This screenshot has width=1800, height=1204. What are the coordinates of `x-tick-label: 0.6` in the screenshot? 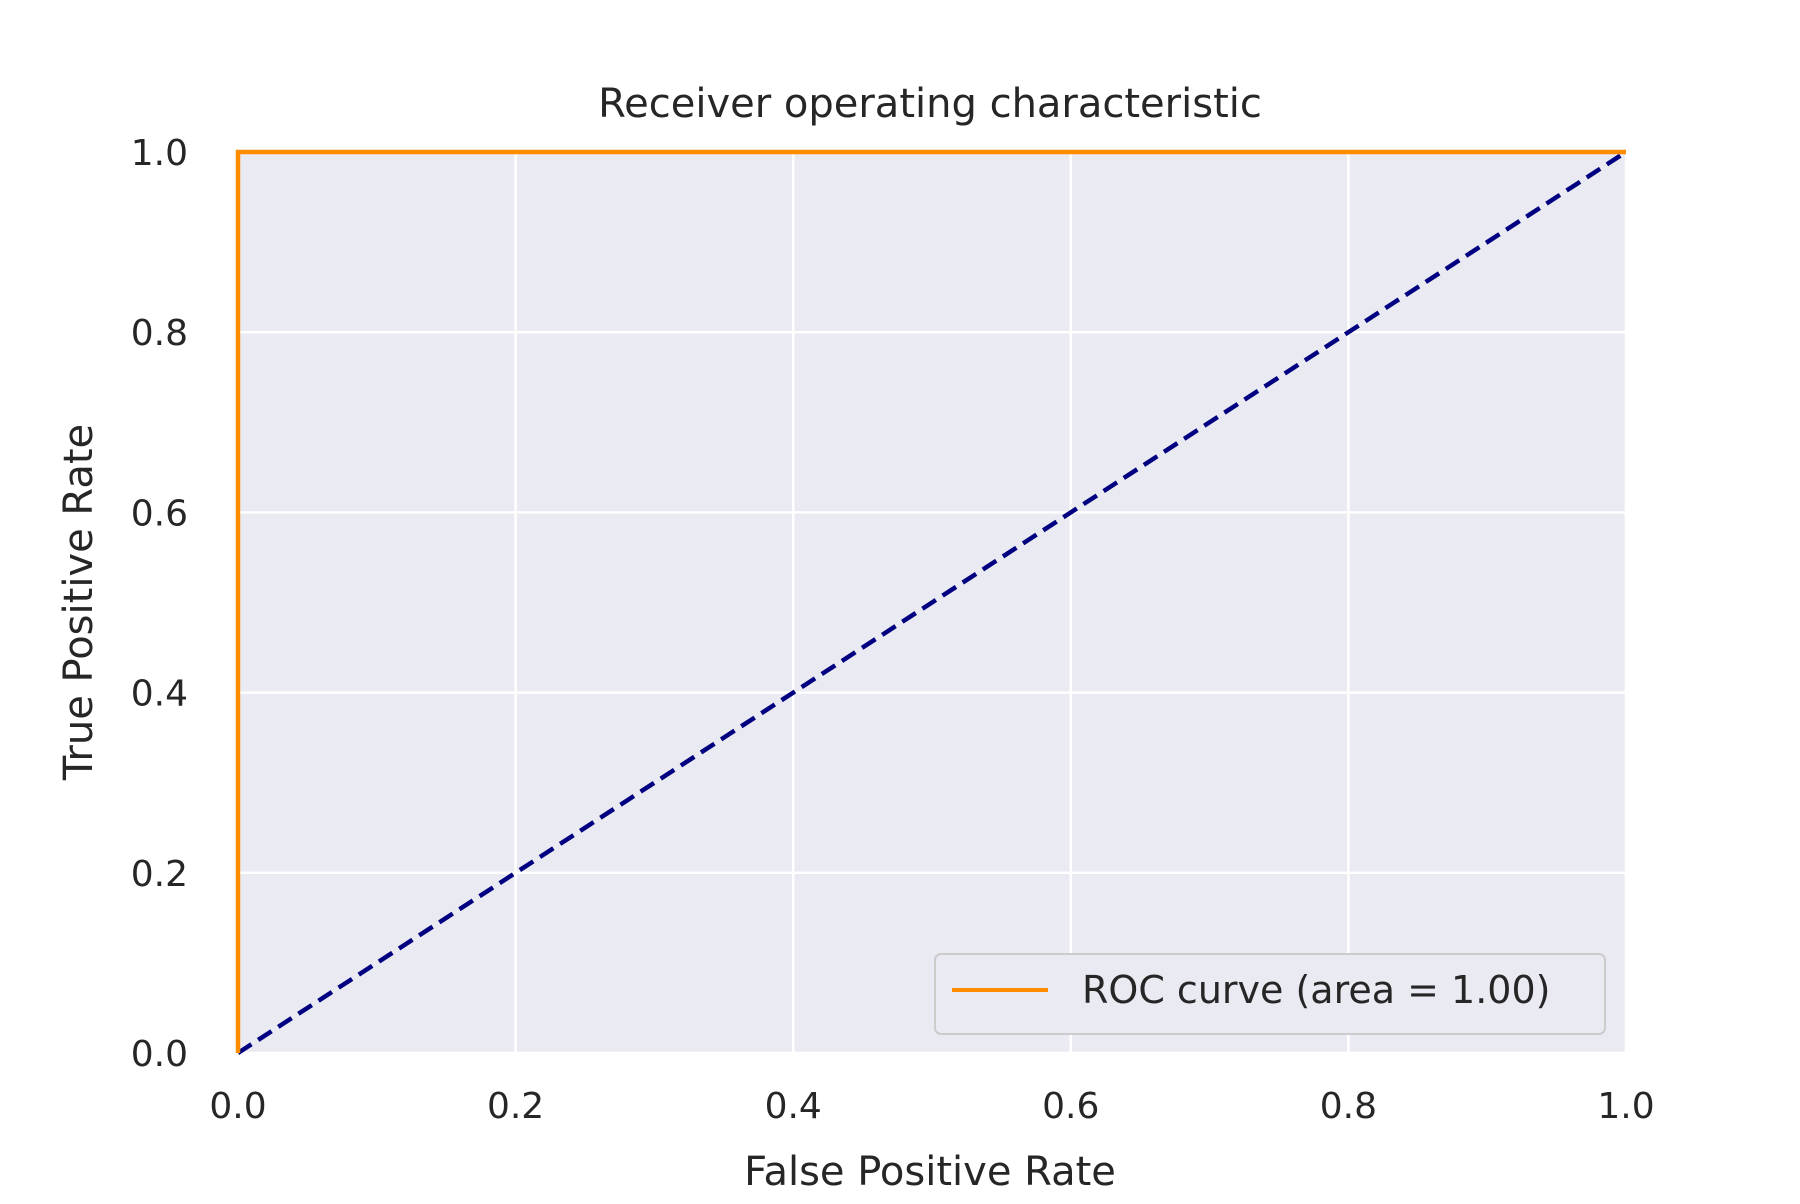 It's located at (1070, 1106).